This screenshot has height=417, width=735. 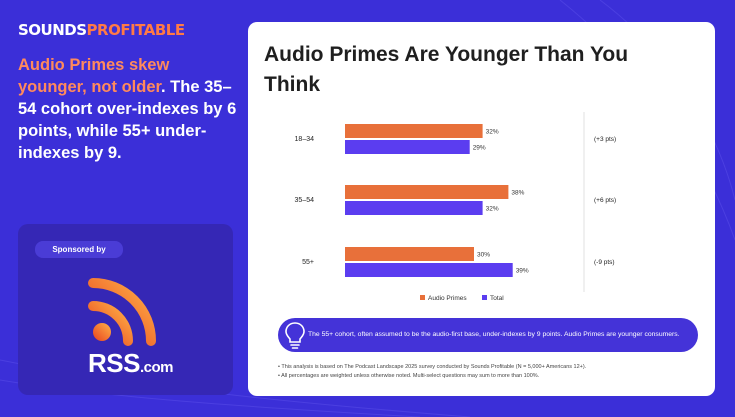 I want to click on category-label: 18–34, so click(x=305, y=139).